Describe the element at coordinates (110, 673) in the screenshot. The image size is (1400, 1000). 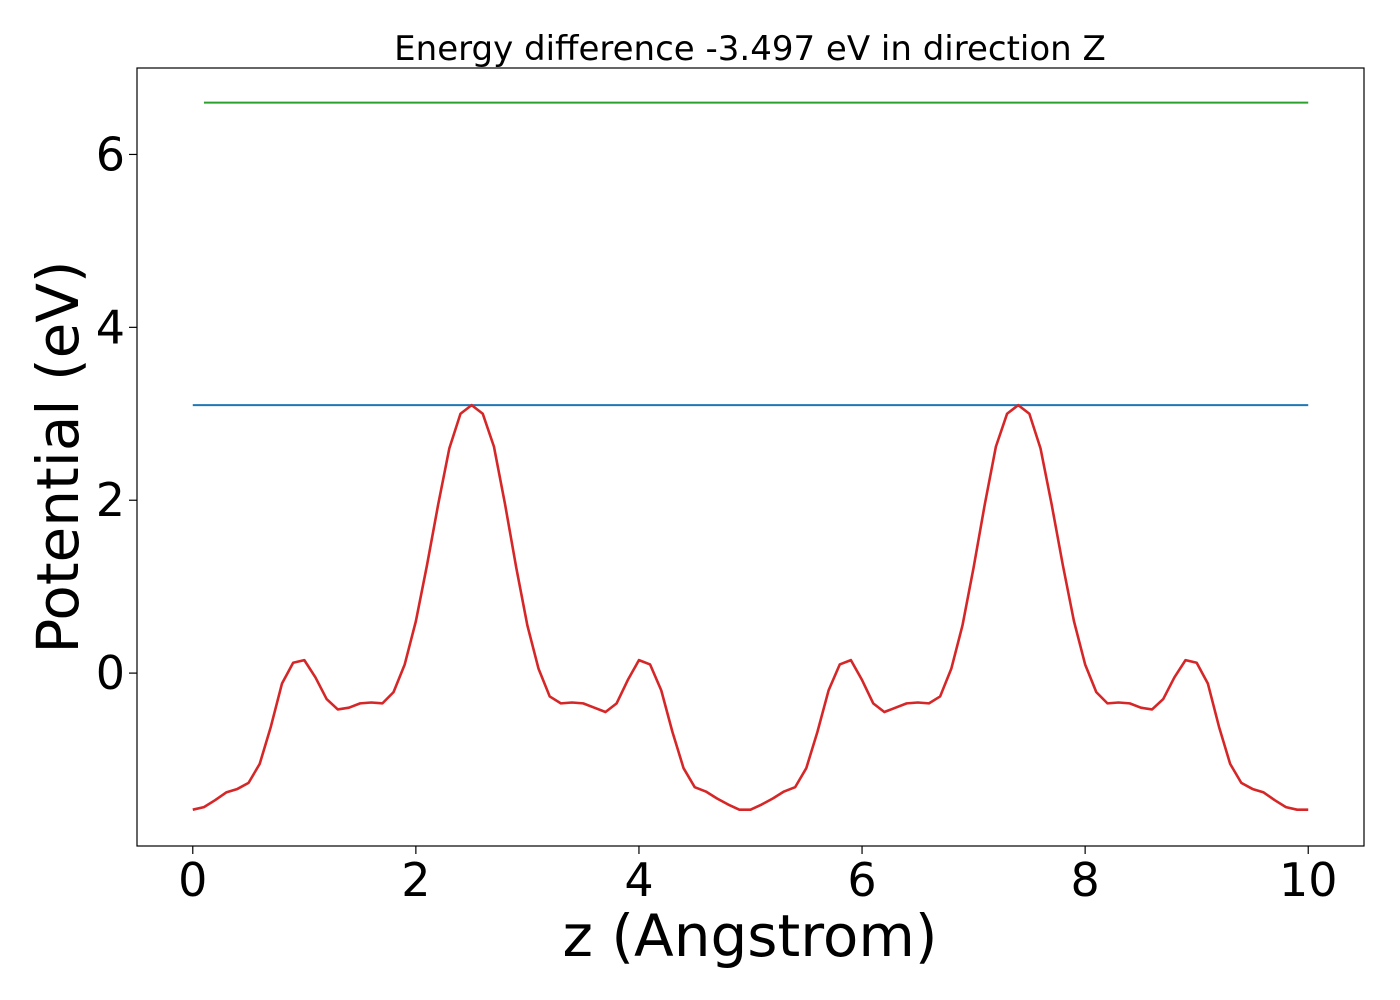
I see `y-tick-label: 0` at that location.